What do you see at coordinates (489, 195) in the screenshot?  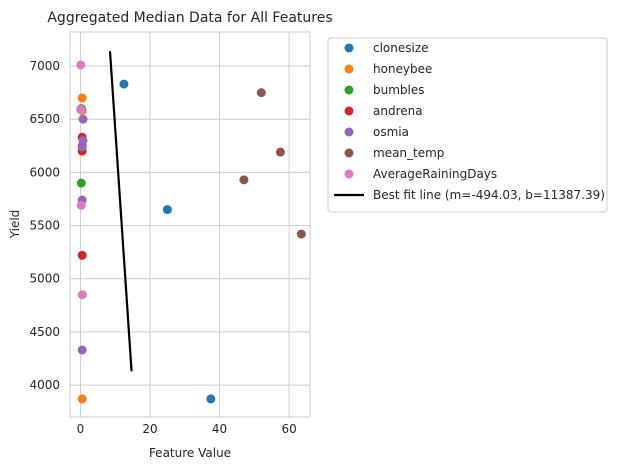 I see `legend-label: Best fit line (m=-494.03, b=11387.39)` at bounding box center [489, 195].